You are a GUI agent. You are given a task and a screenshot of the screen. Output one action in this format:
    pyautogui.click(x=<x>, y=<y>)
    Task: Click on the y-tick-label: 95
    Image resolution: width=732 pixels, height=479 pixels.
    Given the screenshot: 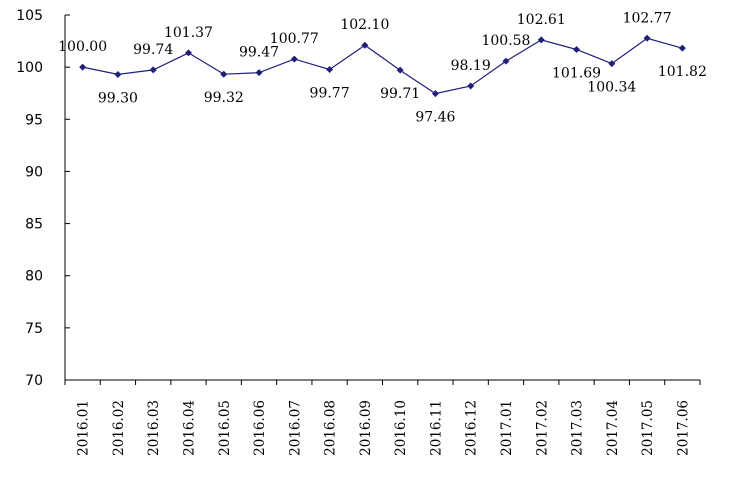 What is the action you would take?
    pyautogui.click(x=34, y=120)
    